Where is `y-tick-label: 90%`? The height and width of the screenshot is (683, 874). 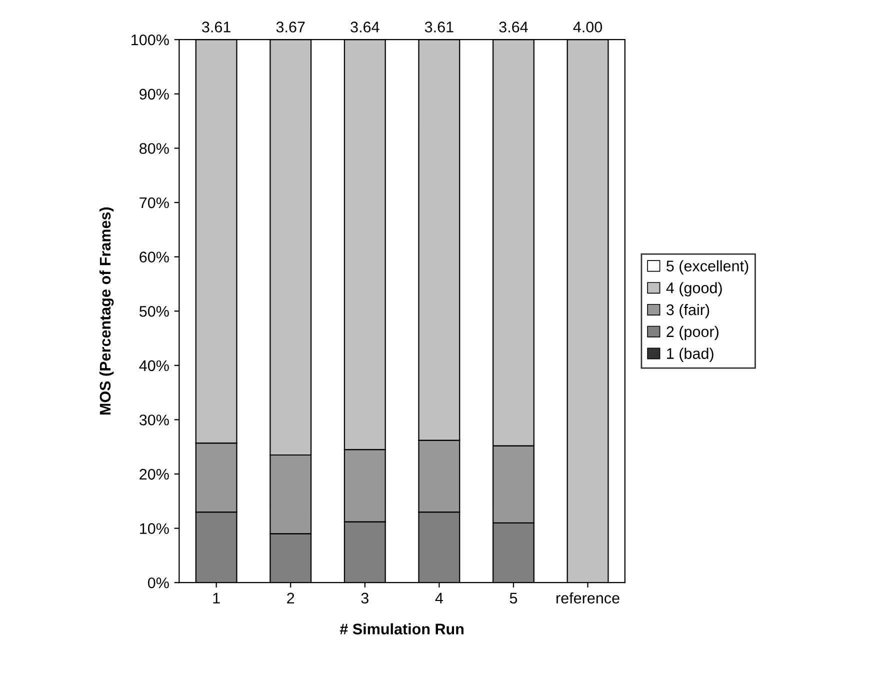 y-tick-label: 90% is located at coordinates (154, 94).